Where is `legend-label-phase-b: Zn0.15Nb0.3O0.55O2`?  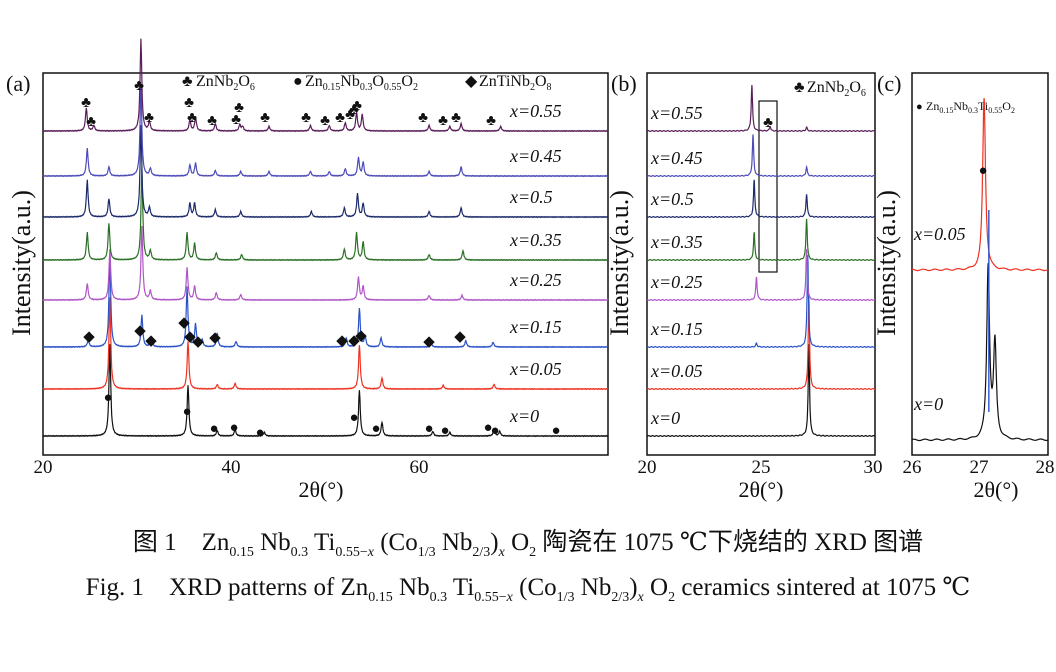 legend-label-phase-b: Zn0.15Nb0.3O0.55O2 is located at coordinates (361, 83).